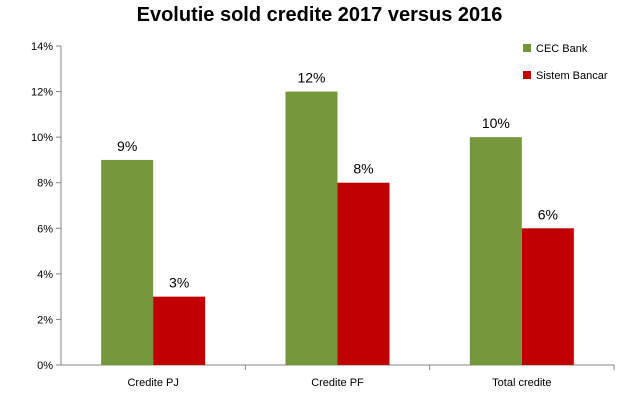 This screenshot has width=639, height=408. Describe the element at coordinates (127, 146) in the screenshot. I see `data-label: 9%` at that location.